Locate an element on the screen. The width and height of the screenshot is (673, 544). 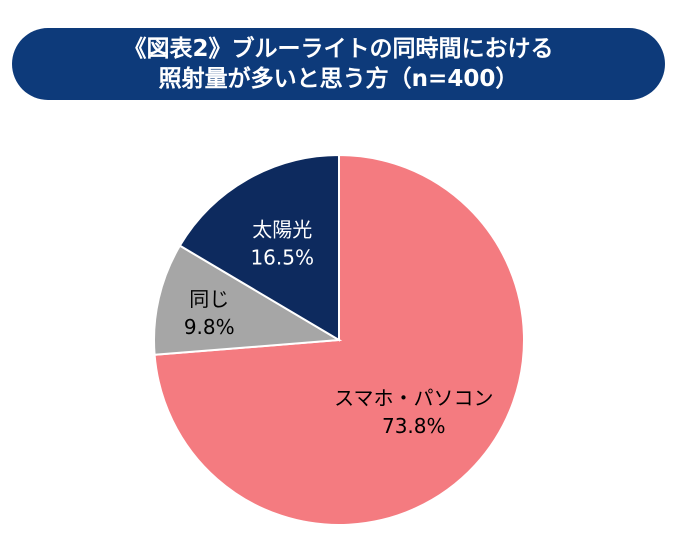
chart-title-line-1: 《図表2》ブルーライトの同時間における is located at coordinates (338, 49).